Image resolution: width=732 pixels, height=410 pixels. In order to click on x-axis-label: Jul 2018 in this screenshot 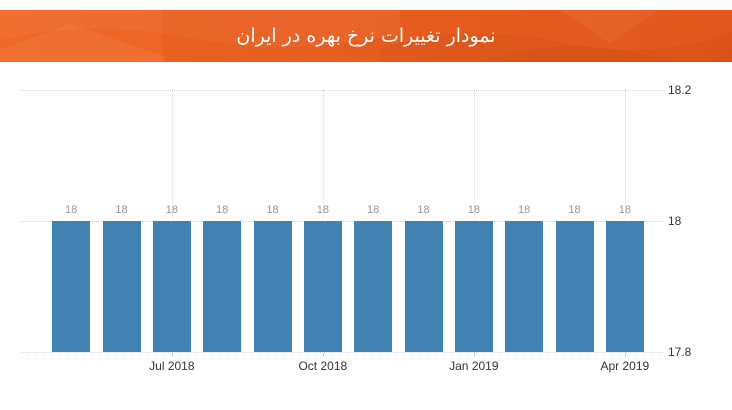, I will do `click(172, 366)`.